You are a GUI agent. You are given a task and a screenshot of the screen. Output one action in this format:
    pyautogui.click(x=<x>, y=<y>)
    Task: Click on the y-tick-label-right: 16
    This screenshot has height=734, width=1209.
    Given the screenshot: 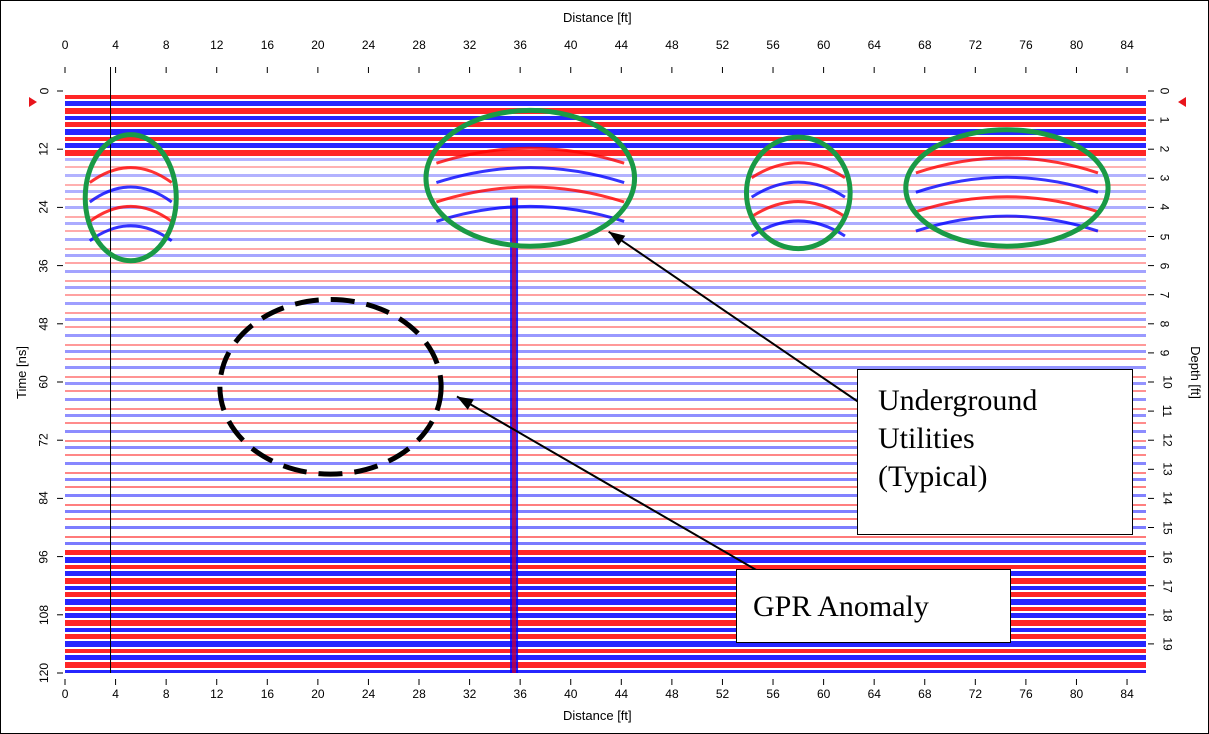 What is the action you would take?
    pyautogui.click(x=1167, y=556)
    